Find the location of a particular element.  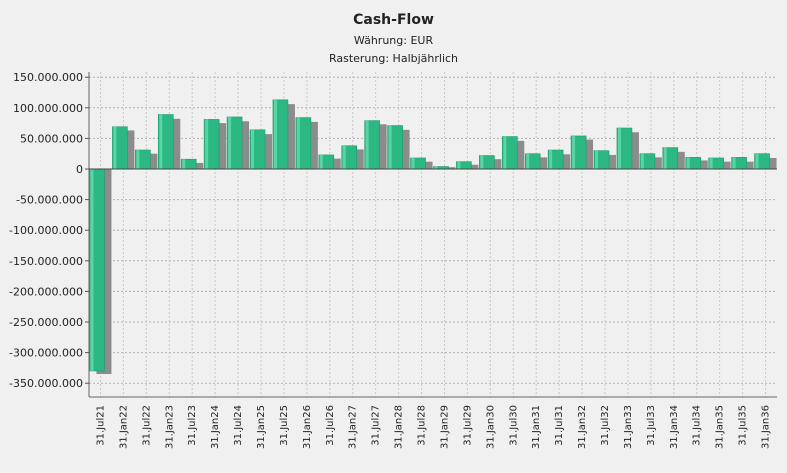

x-tick-label: 31.Jan28 is located at coordinates (399, 427).